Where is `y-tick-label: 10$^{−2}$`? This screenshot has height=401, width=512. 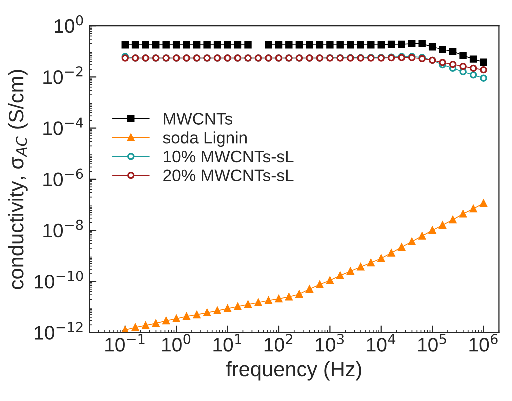
y-tick-label: 10$^{−2}$ is located at coordinates (63, 75).